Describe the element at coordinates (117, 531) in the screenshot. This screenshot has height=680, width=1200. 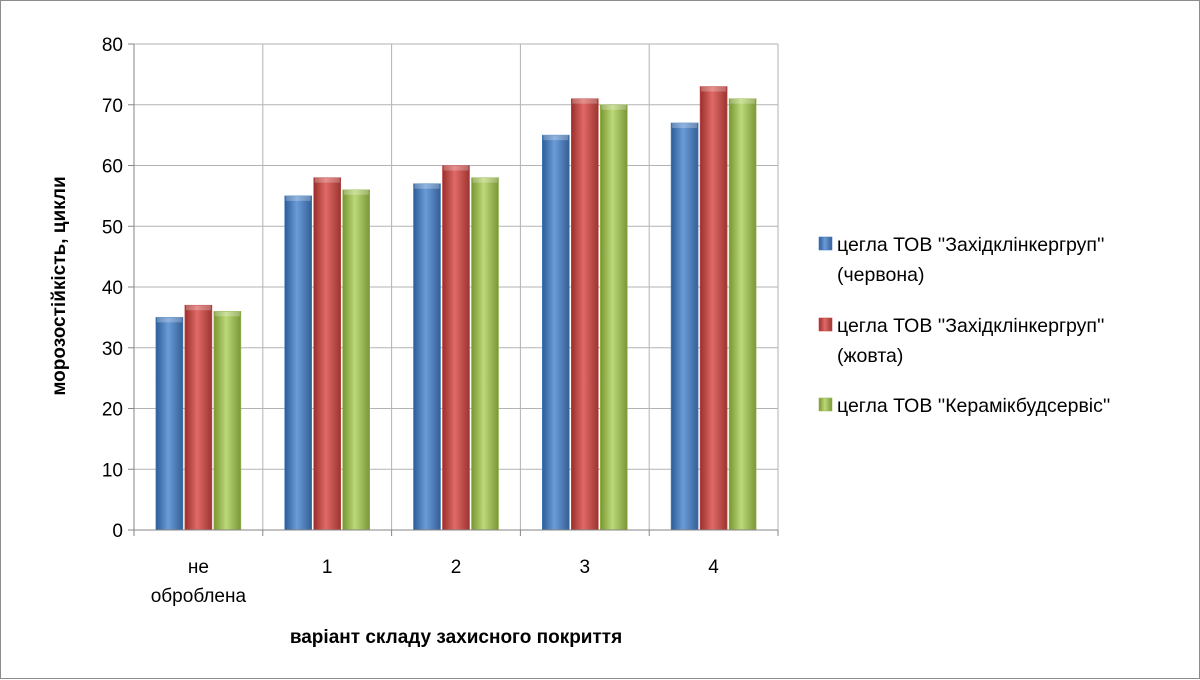
I see `y-tick-label: 0` at that location.